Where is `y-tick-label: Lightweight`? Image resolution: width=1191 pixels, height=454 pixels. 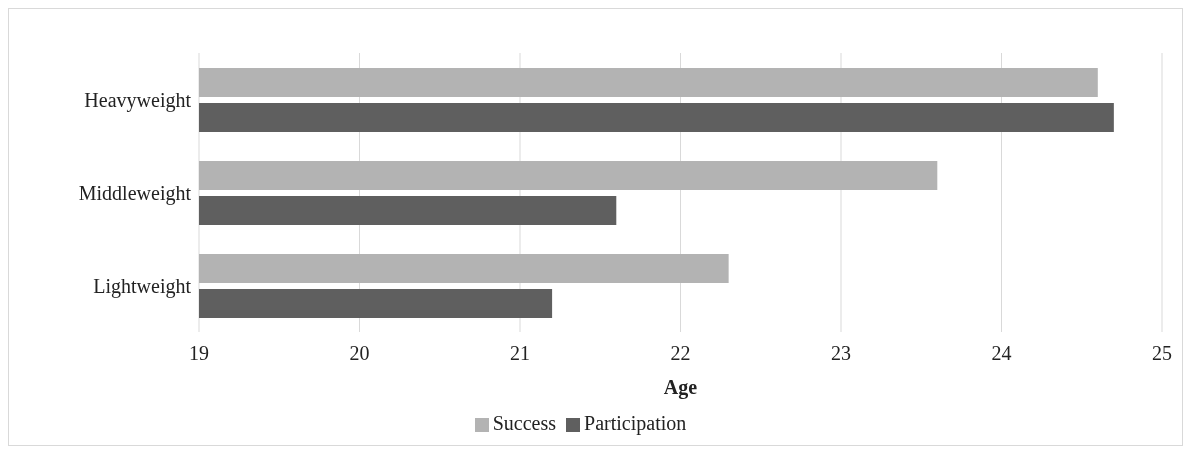 y-tick-label: Lightweight is located at coordinates (142, 286).